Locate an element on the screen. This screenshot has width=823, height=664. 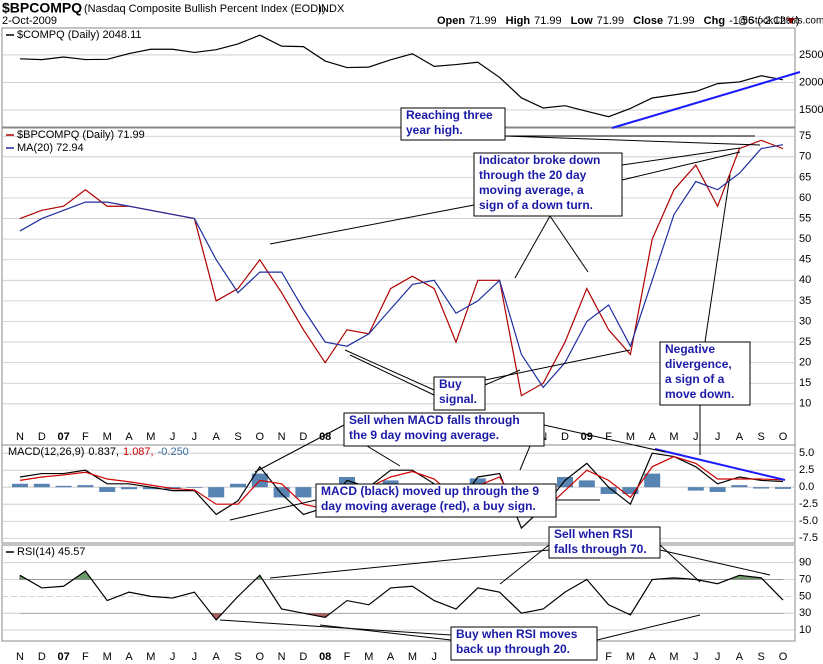
y-tick-label: 35 is located at coordinates (805, 301).